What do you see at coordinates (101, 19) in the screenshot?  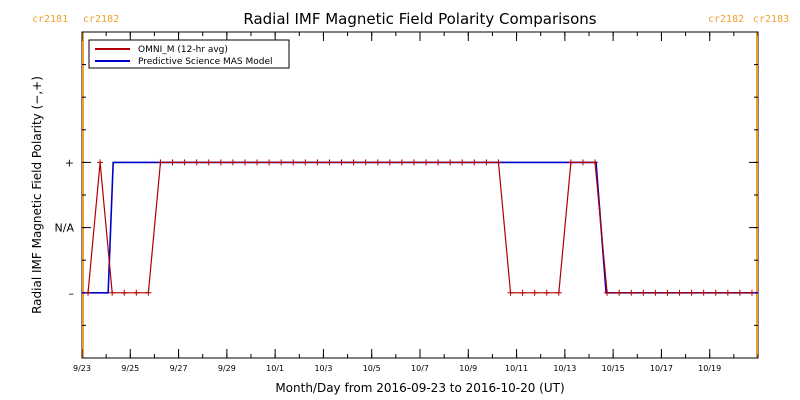 I see `carrington-label-right-1: cr2182` at bounding box center [101, 19].